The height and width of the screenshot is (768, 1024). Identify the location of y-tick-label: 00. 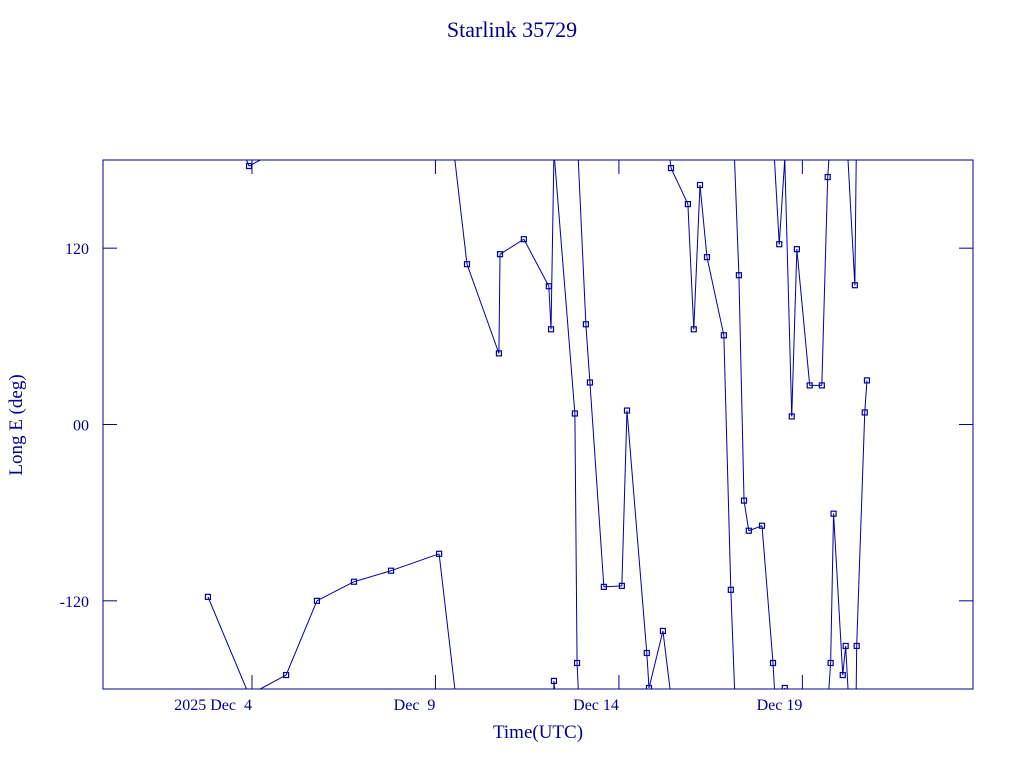
(81, 426).